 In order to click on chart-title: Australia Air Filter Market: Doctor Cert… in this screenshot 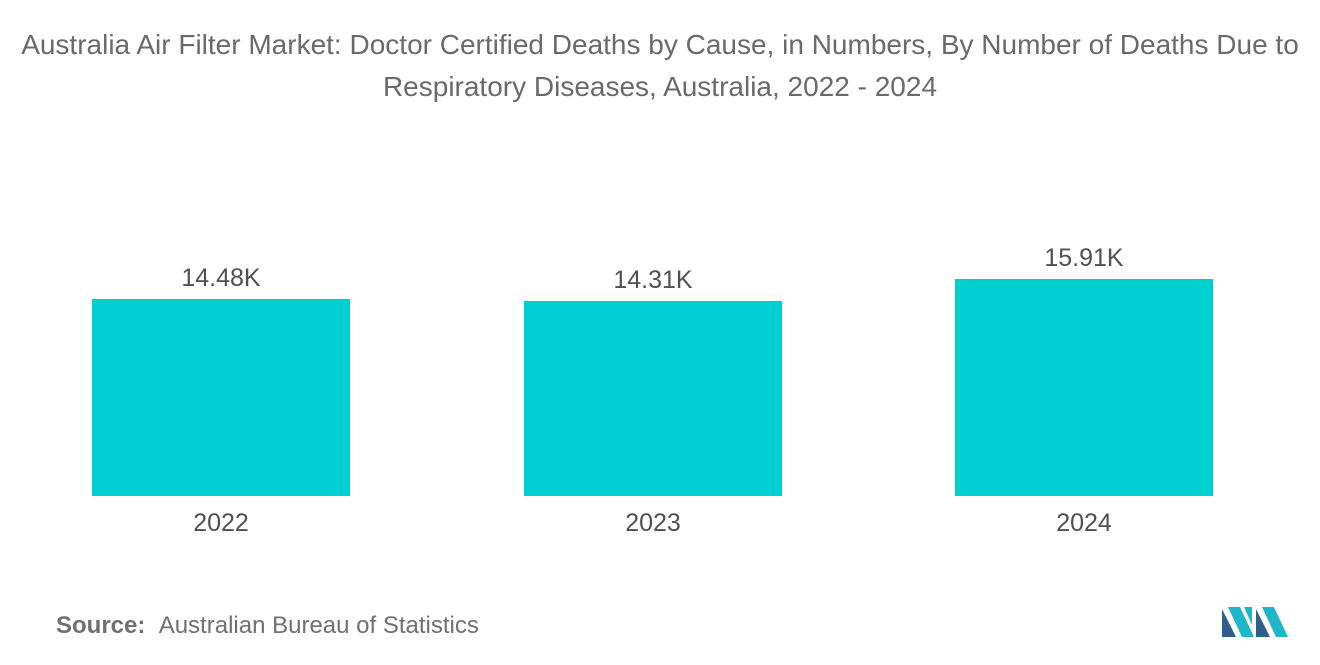, I will do `click(660, 65)`.